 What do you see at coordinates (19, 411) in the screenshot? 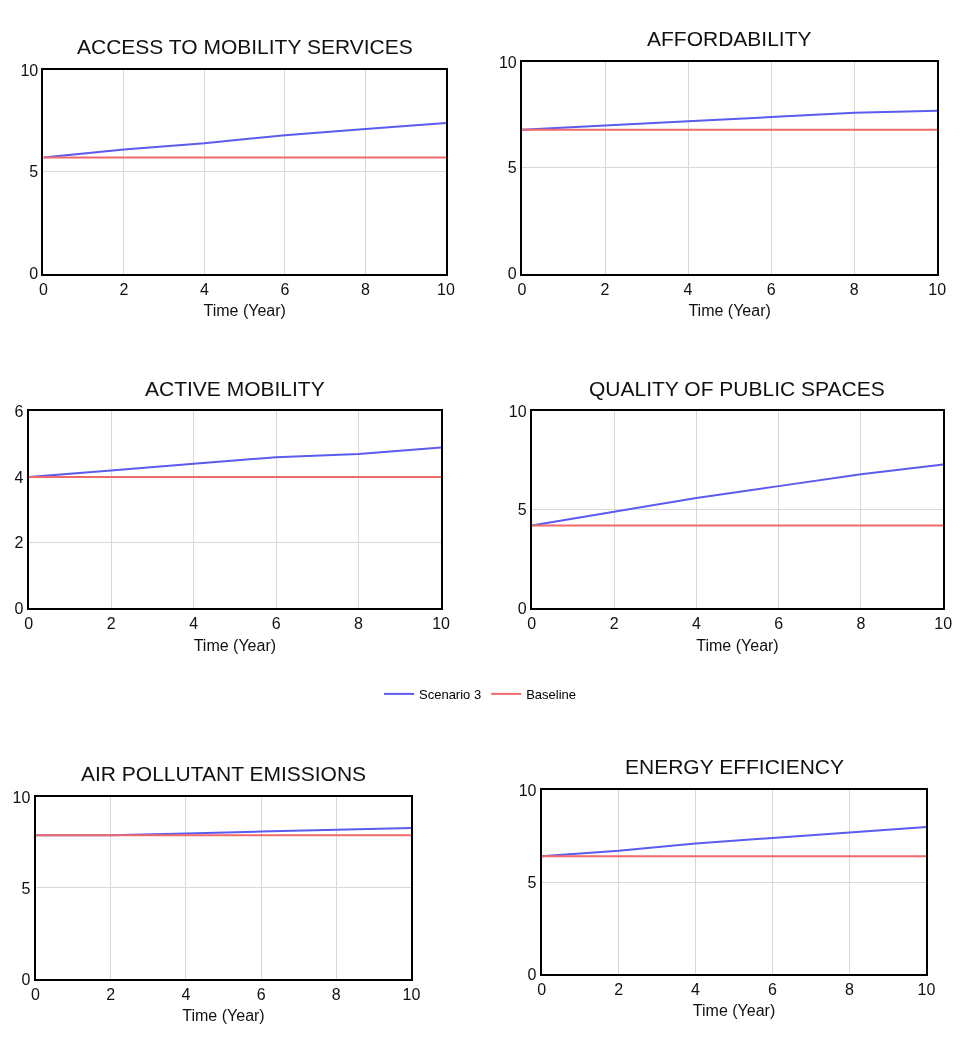
I see `y-tick-label: 6` at bounding box center [19, 411].